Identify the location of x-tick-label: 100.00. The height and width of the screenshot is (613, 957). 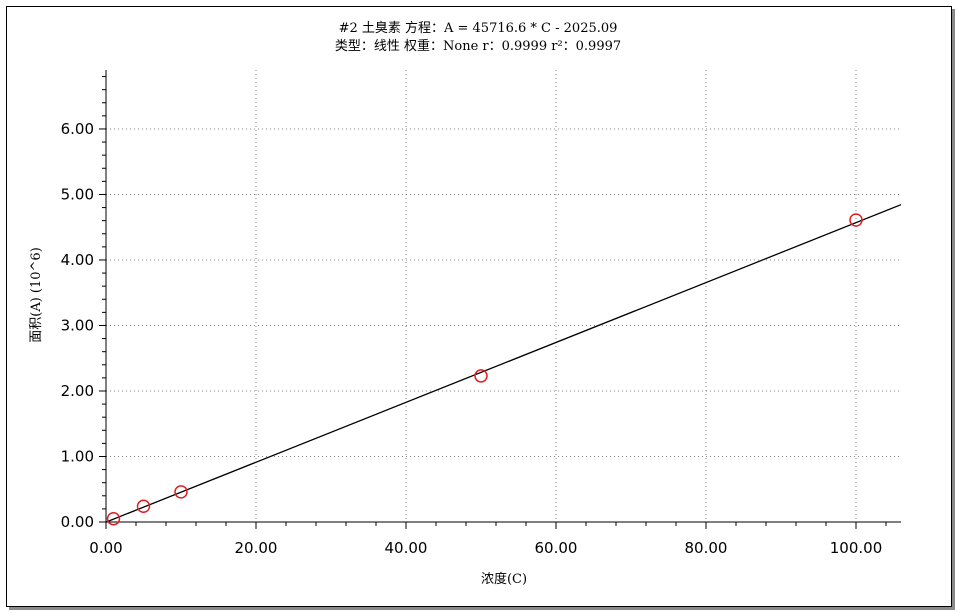
(856, 548).